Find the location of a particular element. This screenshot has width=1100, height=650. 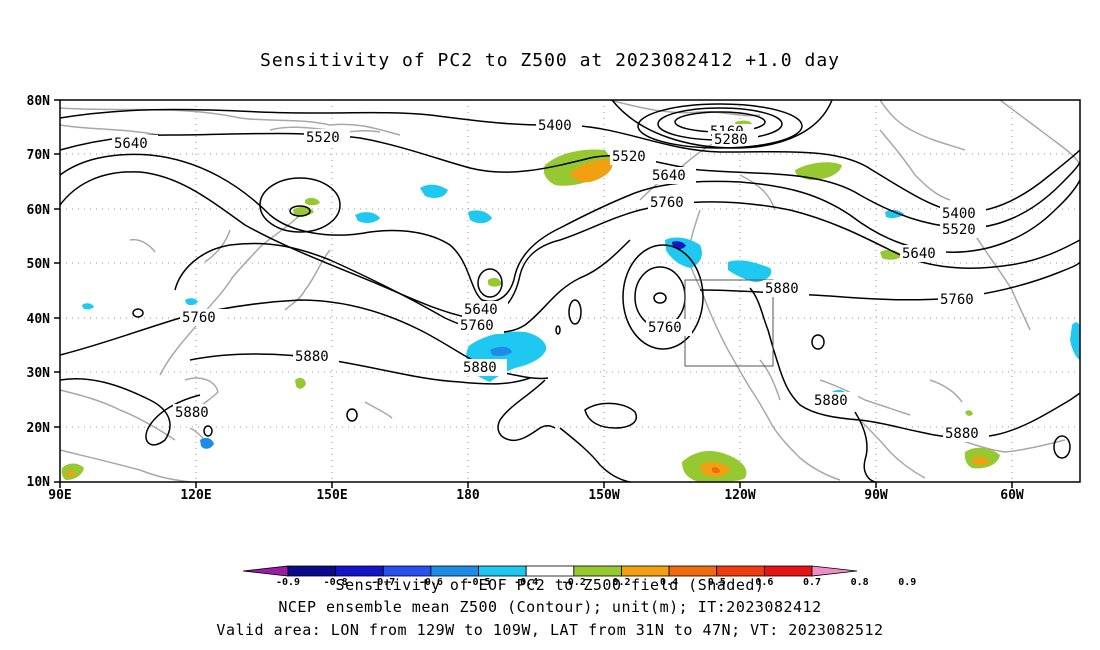

contour-label-5880-b: 5880 is located at coordinates (312, 357).